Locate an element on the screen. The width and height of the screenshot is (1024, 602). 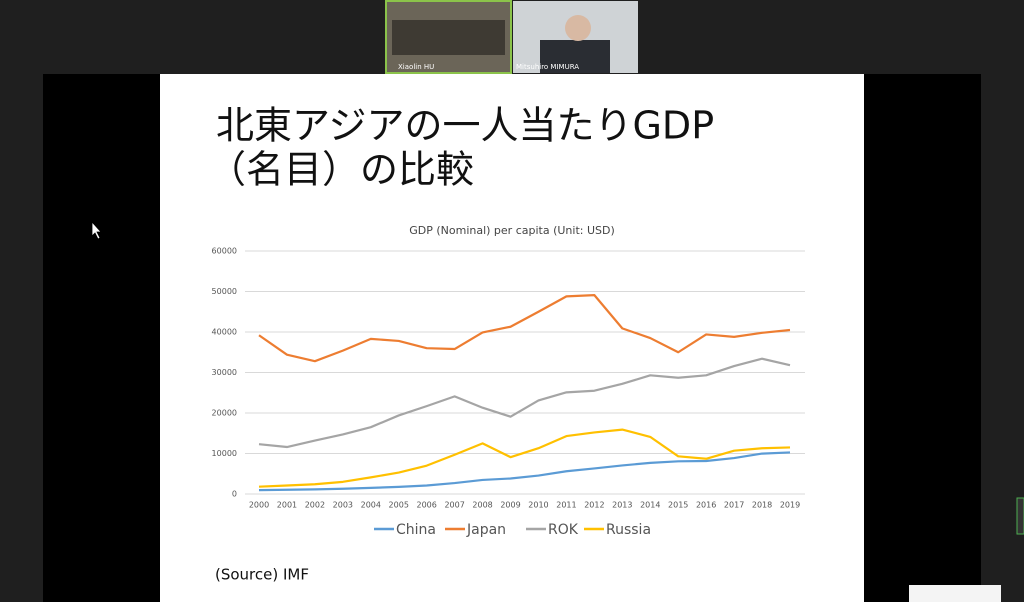
x-tick-label: 2006 is located at coordinates (427, 505).